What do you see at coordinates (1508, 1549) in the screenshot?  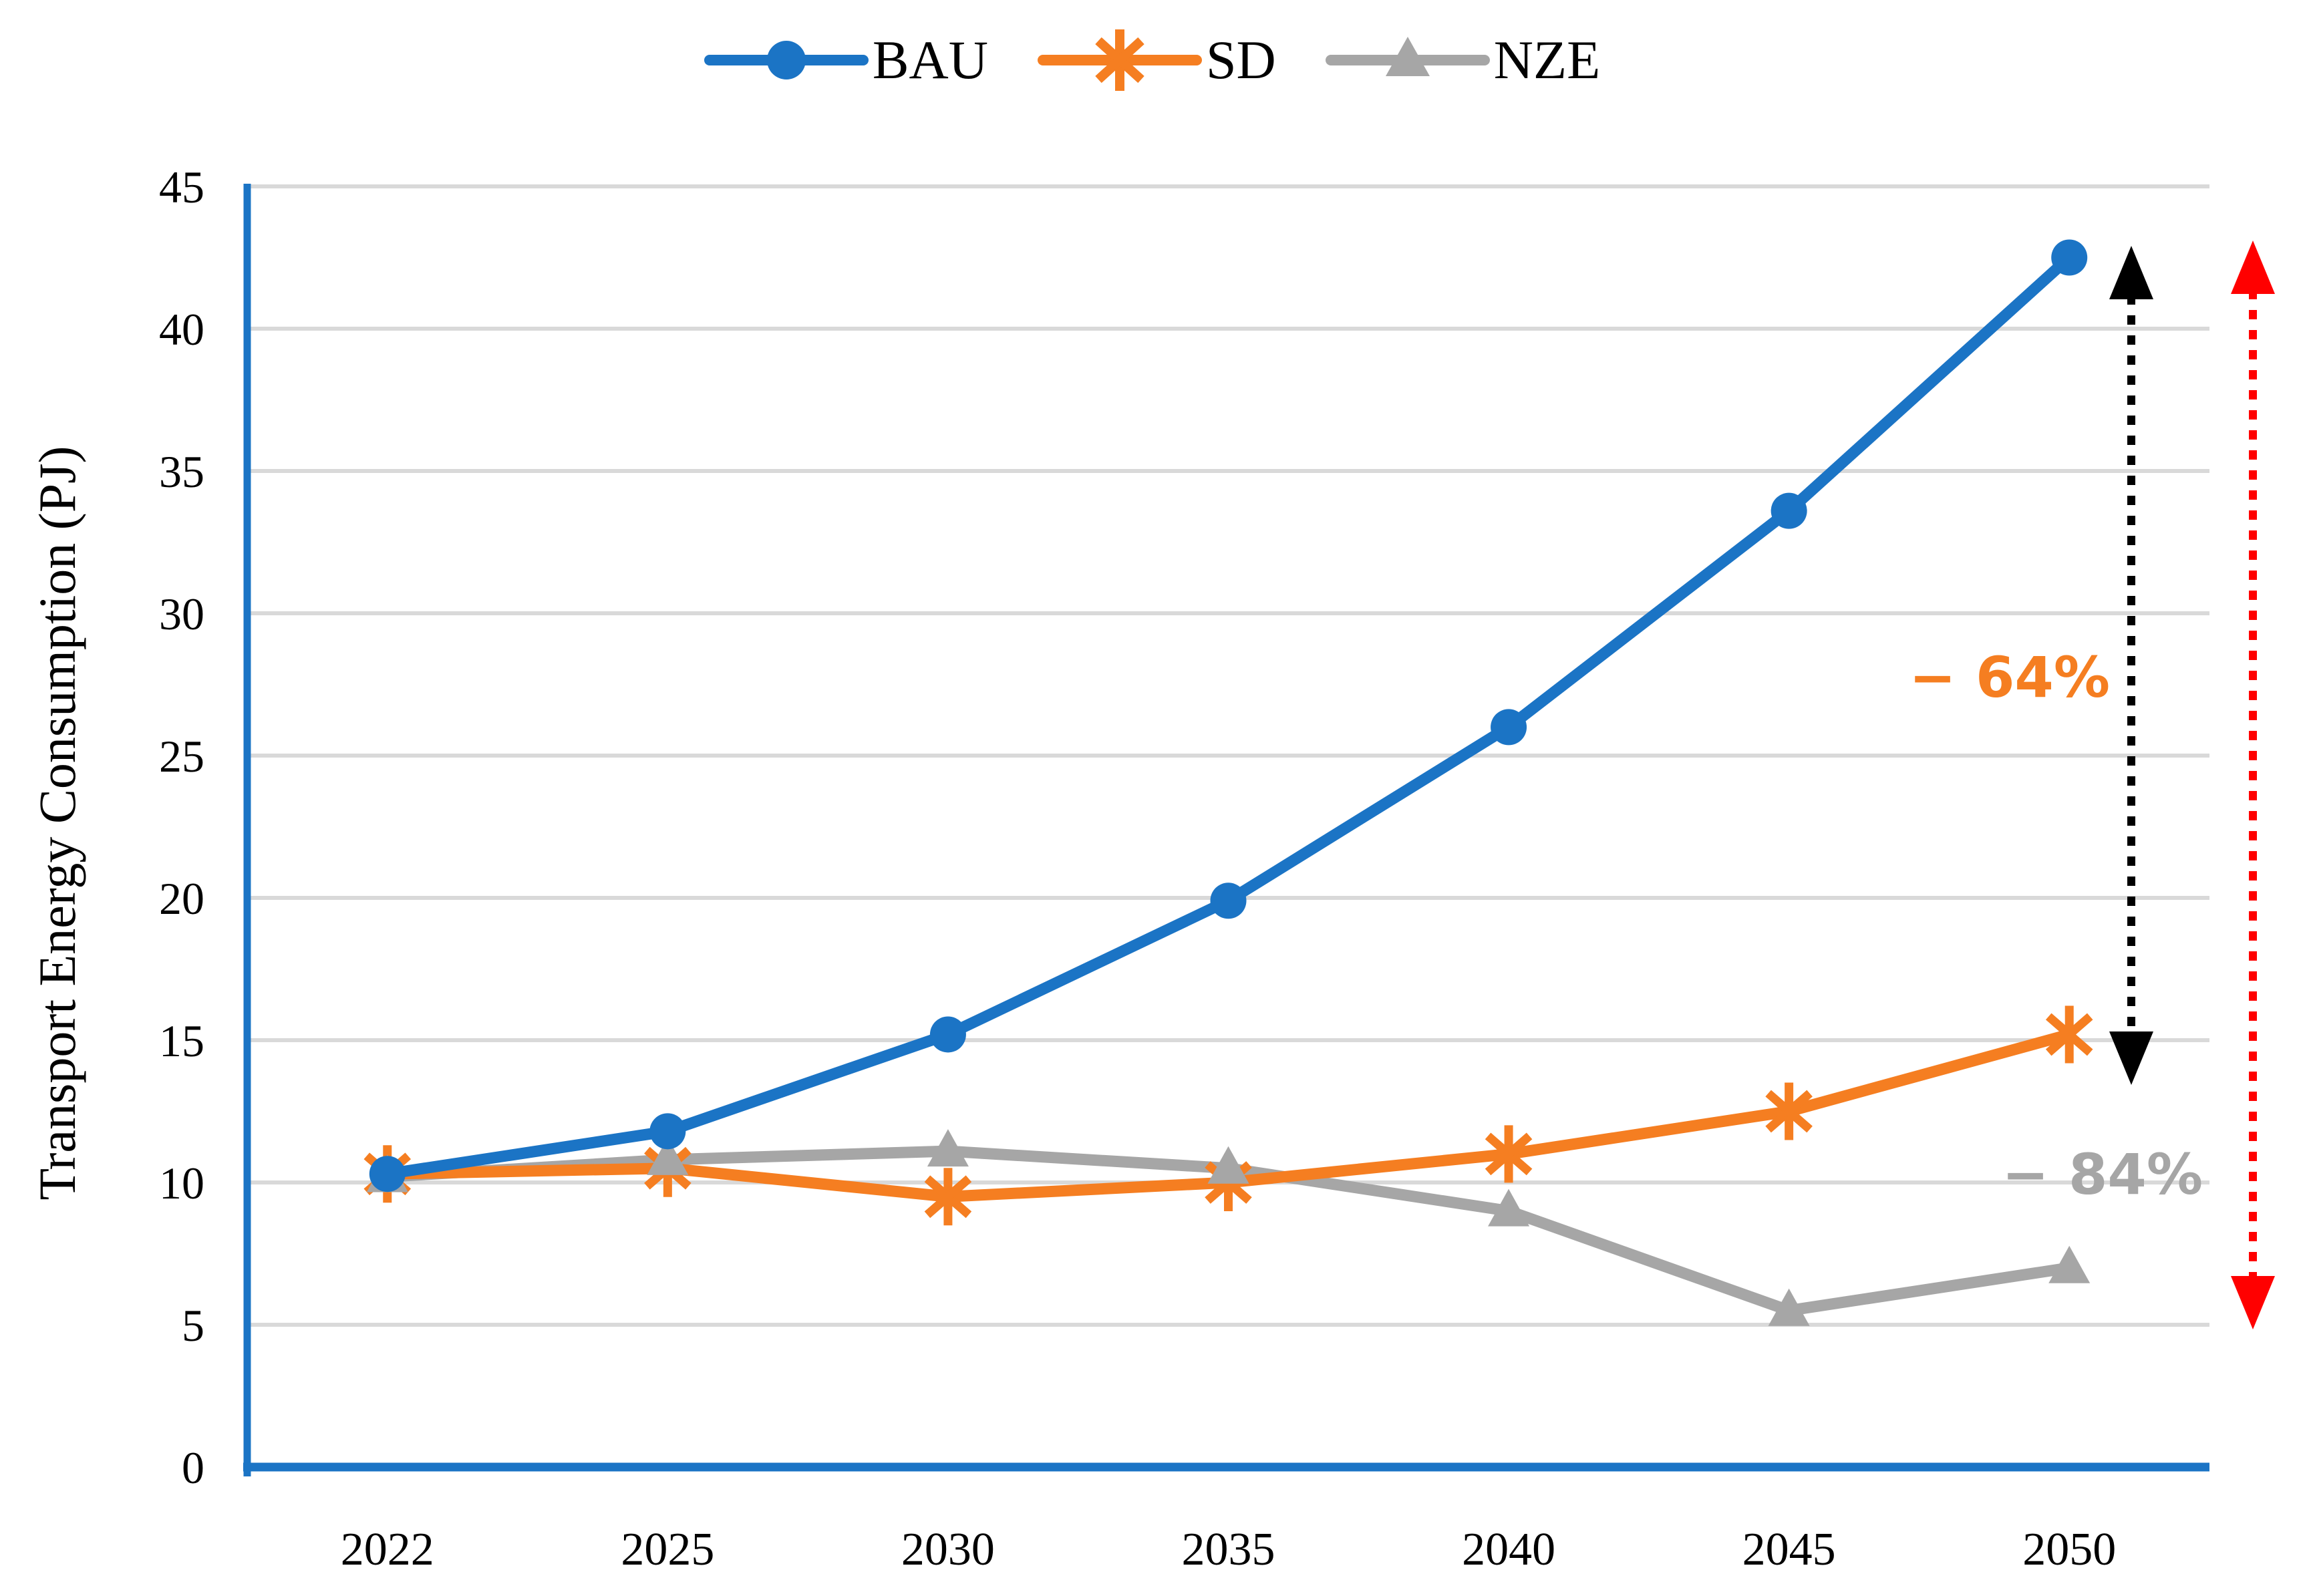 I see `x-tick-label: 2040` at bounding box center [1508, 1549].